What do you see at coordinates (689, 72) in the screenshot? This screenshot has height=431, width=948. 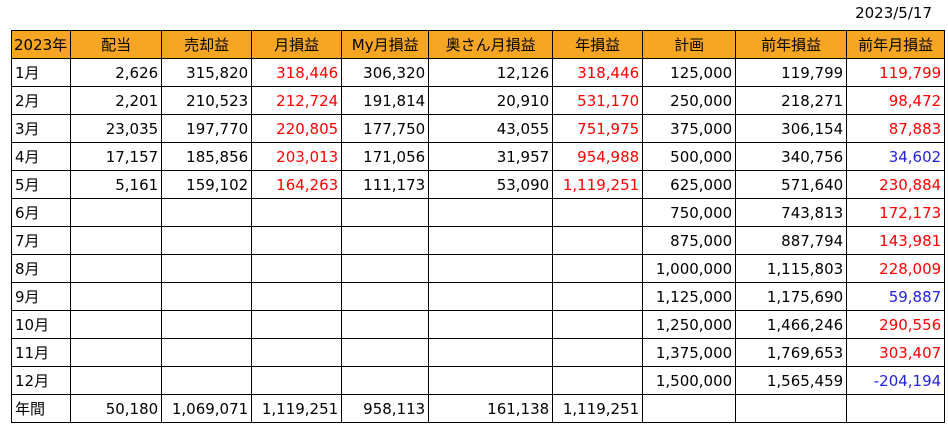 I see `value-cell: 125,000` at bounding box center [689, 72].